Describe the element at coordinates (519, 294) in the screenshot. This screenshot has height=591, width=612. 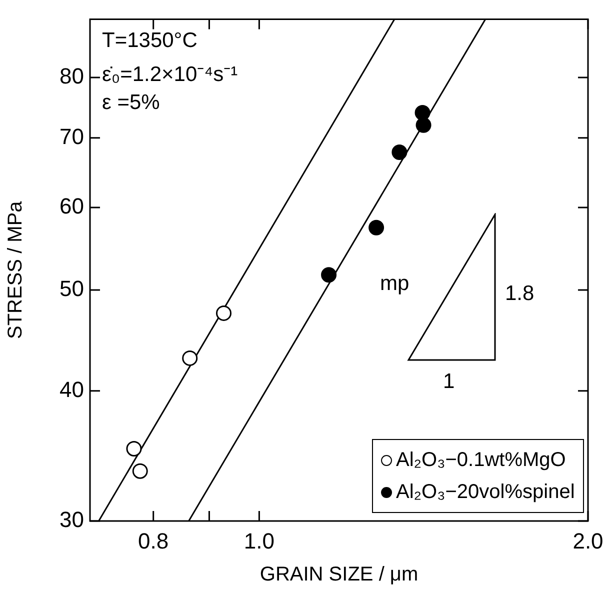
I see `annotation: 1.8` at that location.